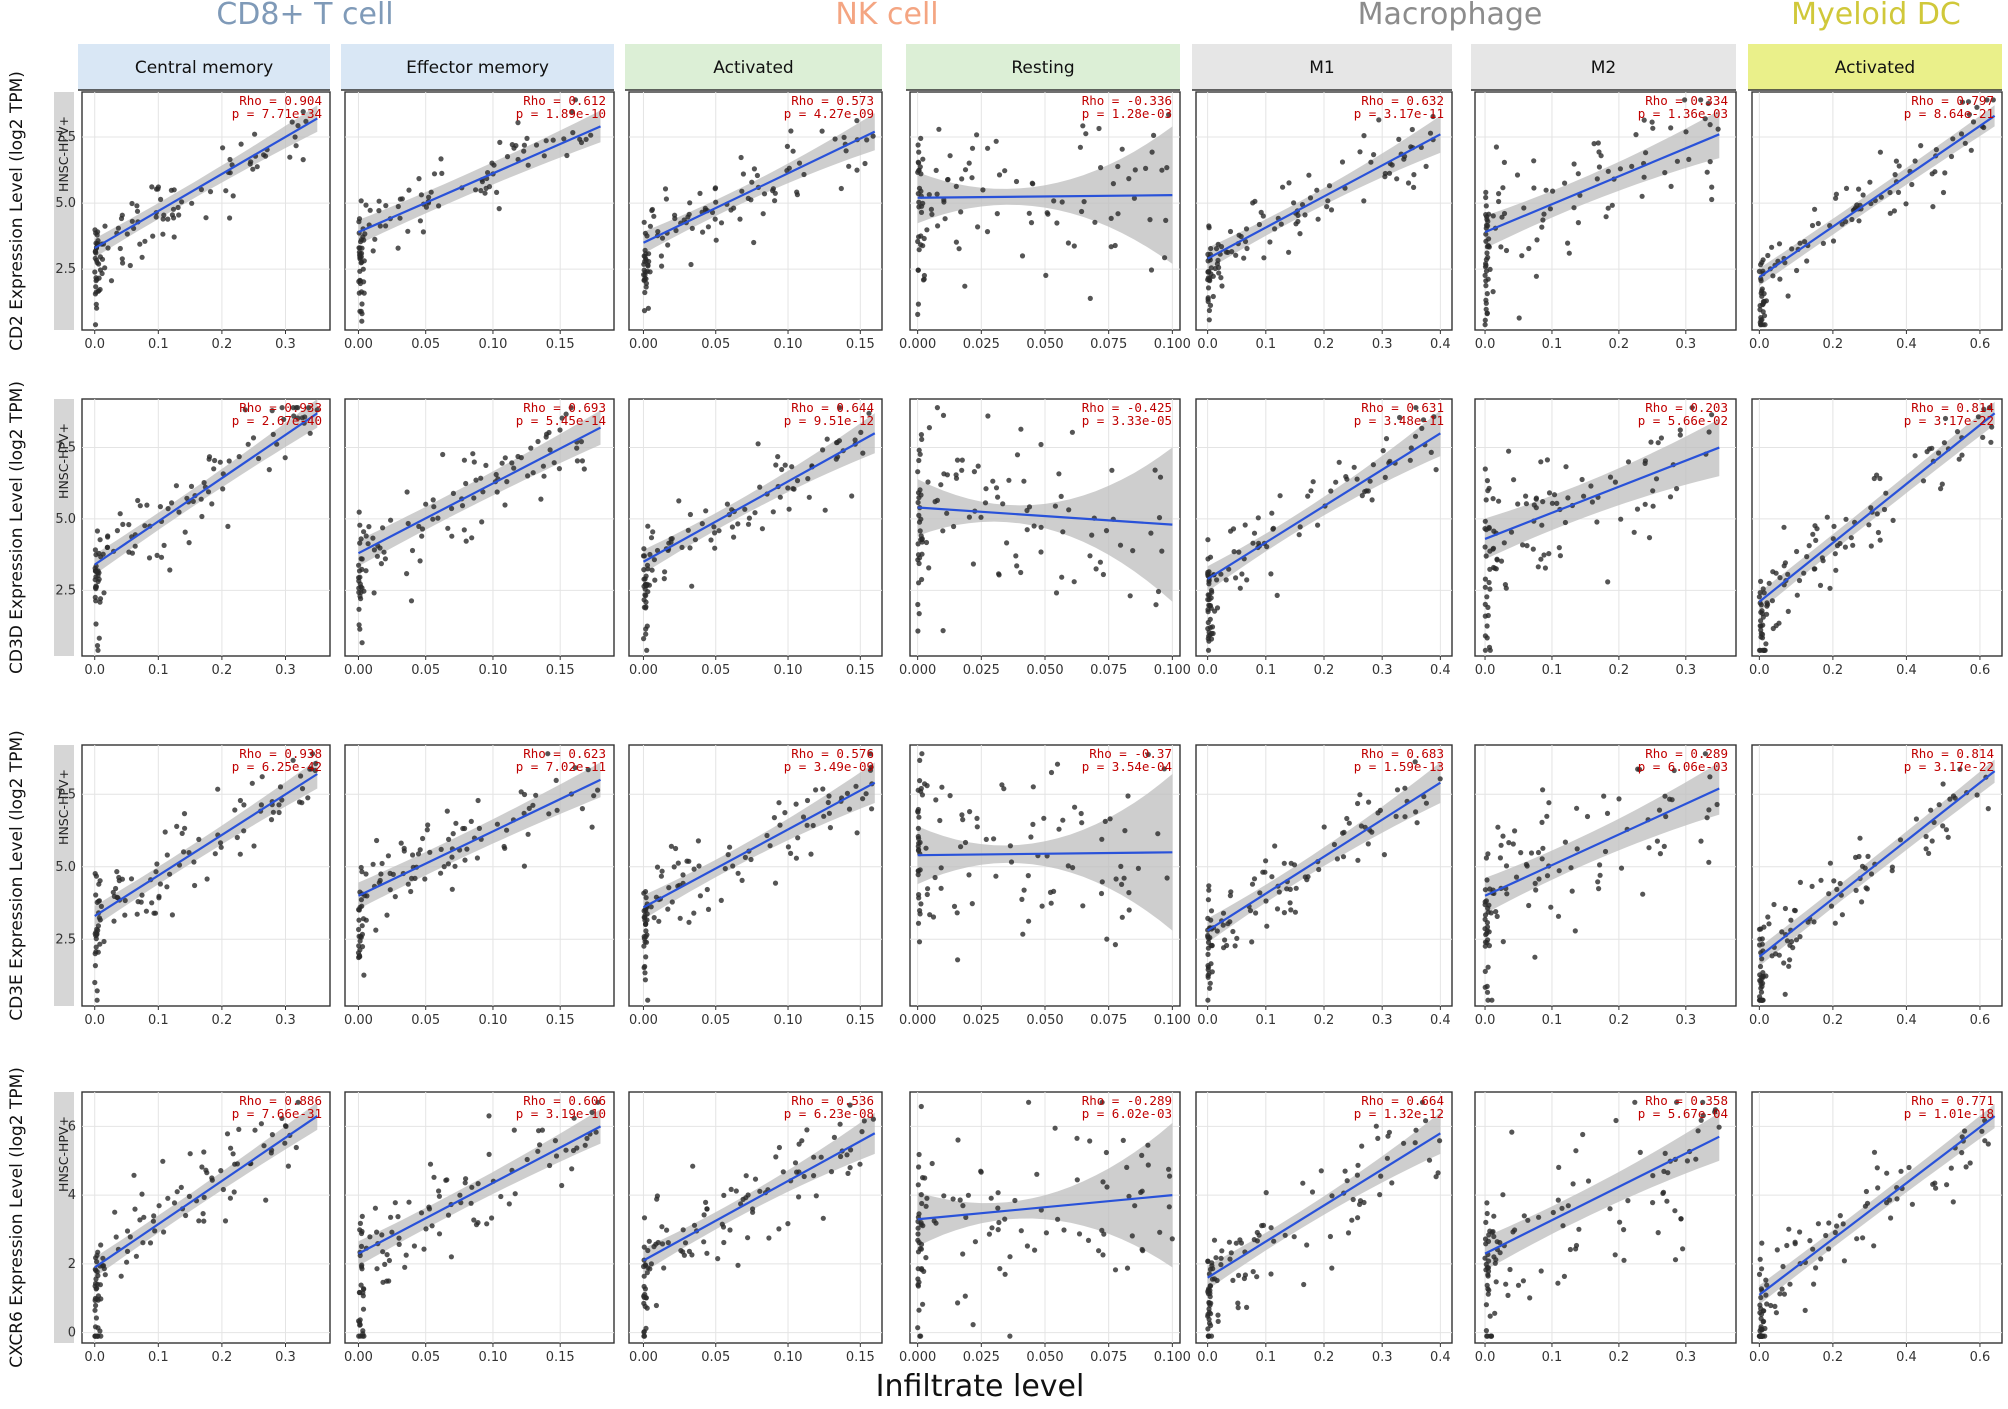 Image resolution: width=2008 pixels, height=1409 pixels. I want to click on panel-header-strip, so click(204, 67).